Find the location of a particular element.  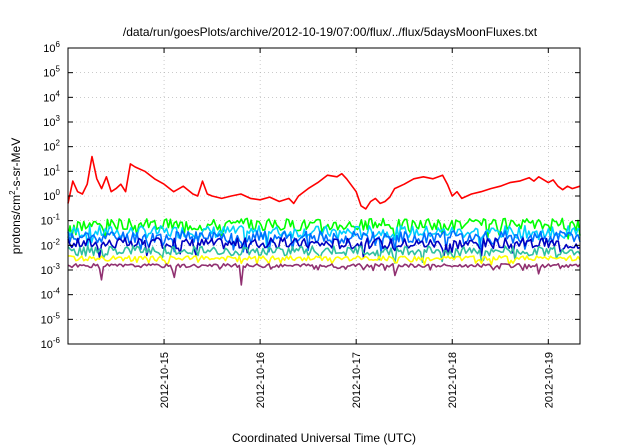

y-tick-label: 10² is located at coordinates (51, 146).